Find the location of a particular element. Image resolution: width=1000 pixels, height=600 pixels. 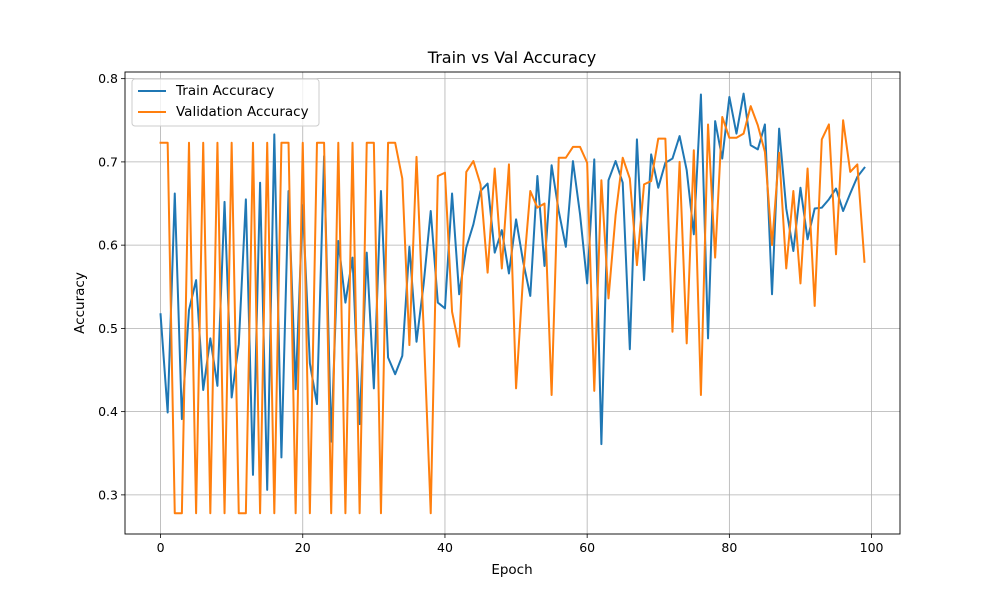

legend-label-validation: Validation Accuracy is located at coordinates (242, 112).